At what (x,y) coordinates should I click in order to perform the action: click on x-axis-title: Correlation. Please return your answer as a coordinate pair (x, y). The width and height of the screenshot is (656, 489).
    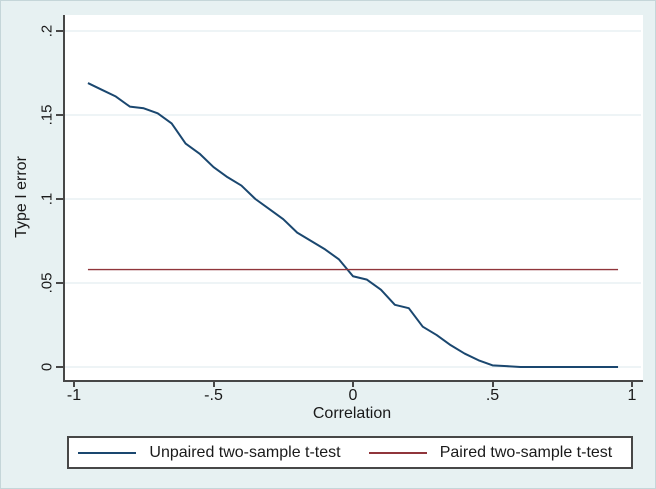
    Looking at the image, I should click on (352, 413).